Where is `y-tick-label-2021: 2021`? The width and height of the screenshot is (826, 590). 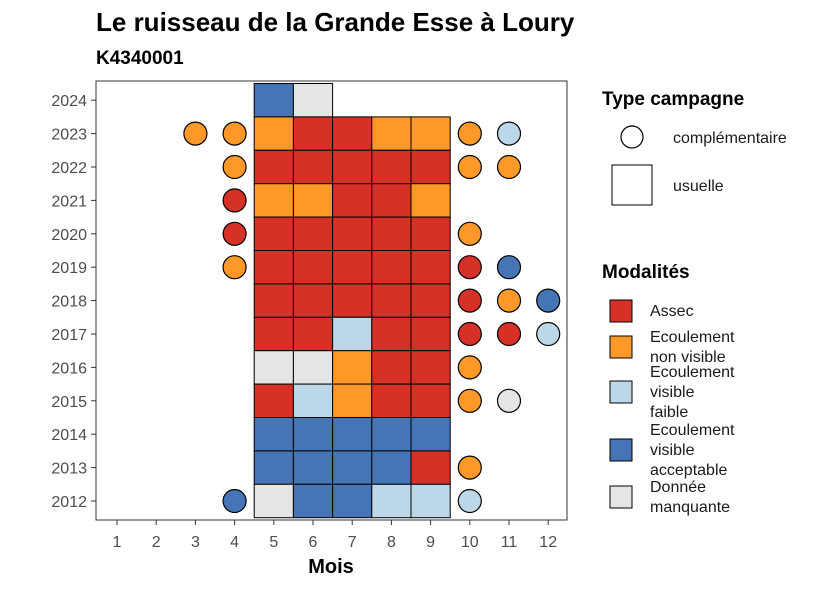
y-tick-label-2021: 2021 is located at coordinates (69, 201).